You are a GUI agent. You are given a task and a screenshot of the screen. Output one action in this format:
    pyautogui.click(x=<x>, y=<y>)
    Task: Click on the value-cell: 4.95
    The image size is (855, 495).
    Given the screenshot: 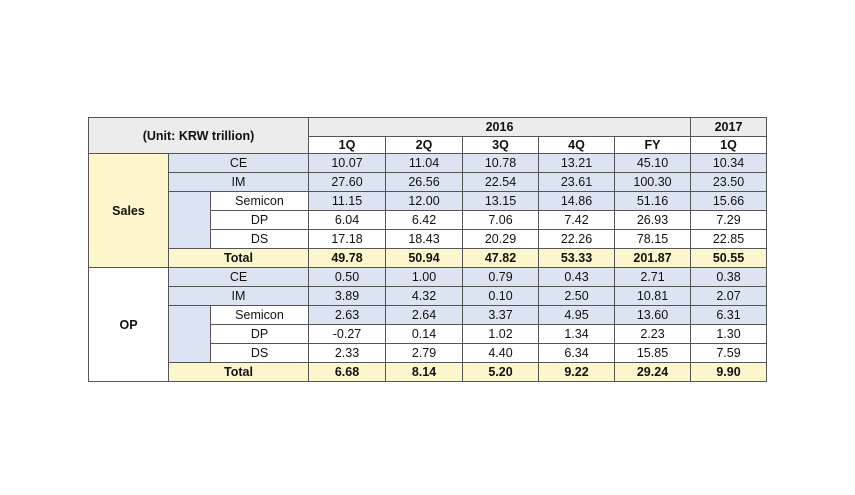 What is the action you would take?
    pyautogui.click(x=576, y=315)
    